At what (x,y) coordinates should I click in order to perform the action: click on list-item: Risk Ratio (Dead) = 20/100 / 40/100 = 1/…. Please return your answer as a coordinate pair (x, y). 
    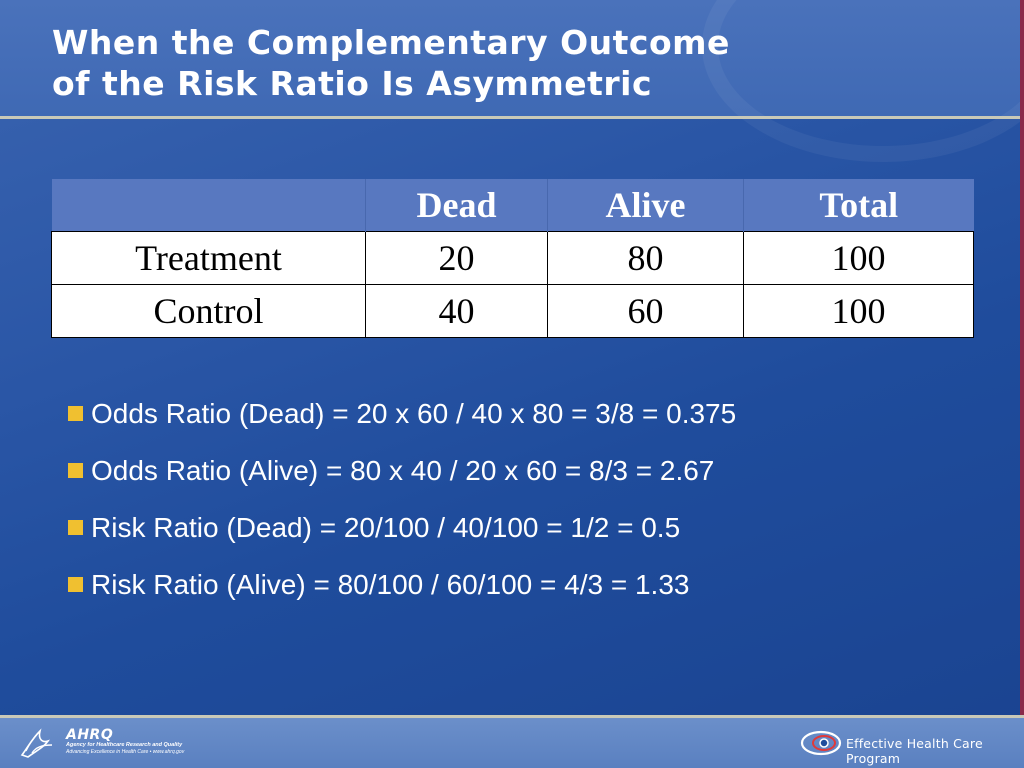
    Looking at the image, I should click on (402, 527).